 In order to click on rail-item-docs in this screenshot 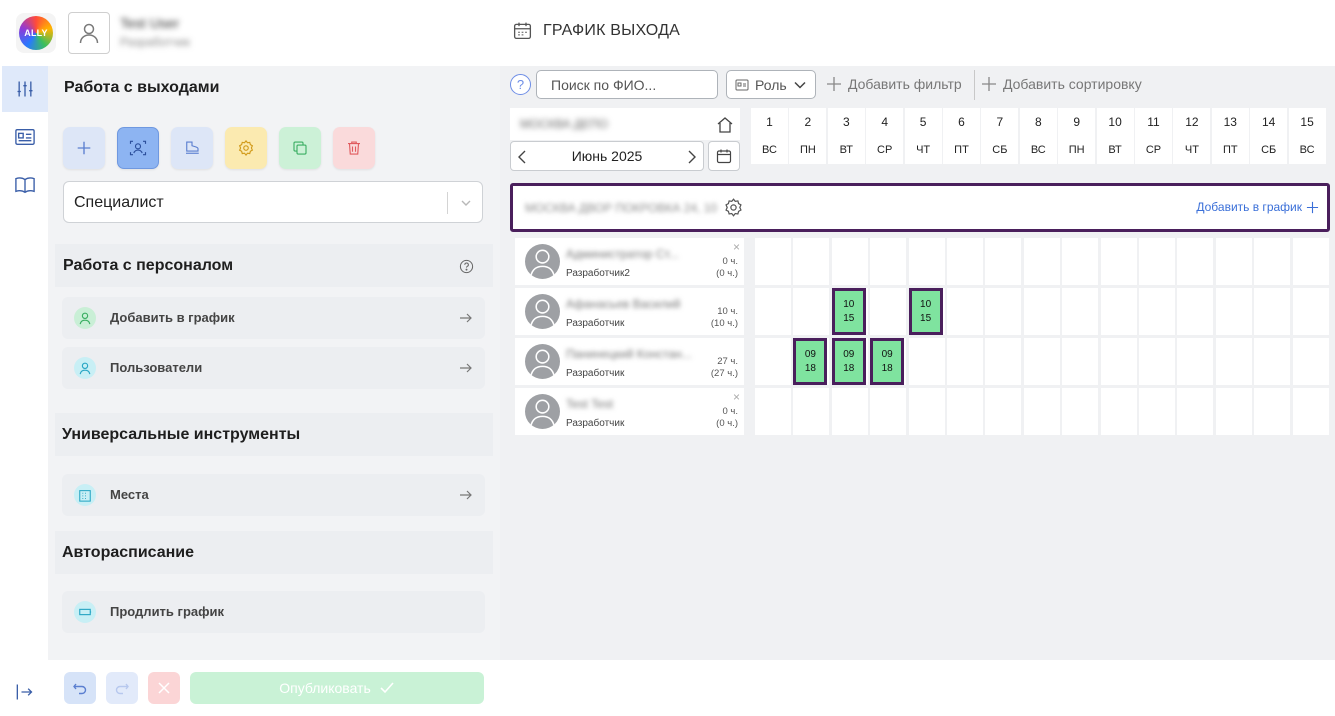, I will do `click(25, 185)`.